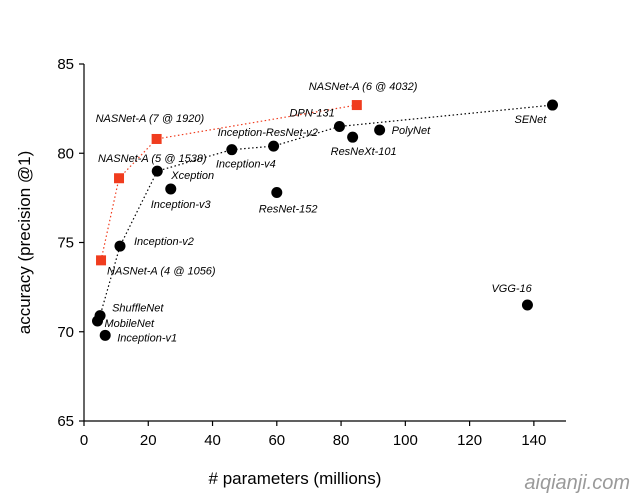 The height and width of the screenshot is (501, 640). Describe the element at coordinates (152, 159) in the screenshot. I see `nasnet-label: NASNet-A (5 @ 1538)` at that location.